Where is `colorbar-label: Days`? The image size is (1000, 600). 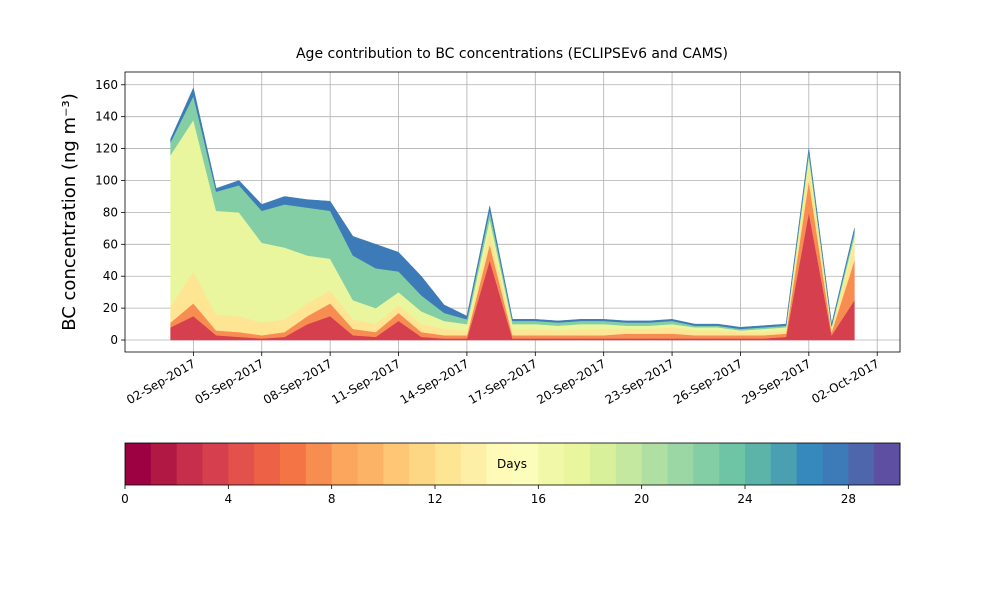
colorbar-label: Days is located at coordinates (512, 464).